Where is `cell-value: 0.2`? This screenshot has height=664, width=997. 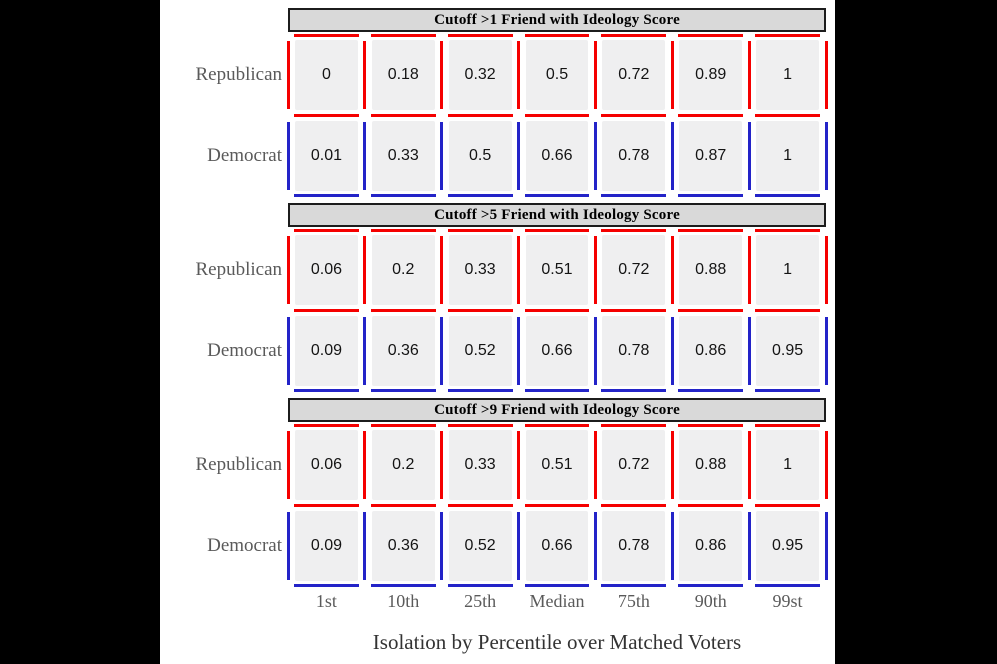
cell-value: 0.2 is located at coordinates (403, 269).